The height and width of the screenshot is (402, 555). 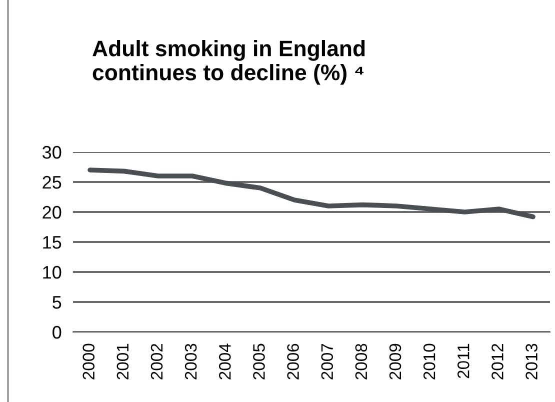 What do you see at coordinates (395, 362) in the screenshot?
I see `x-tick-label: 2009` at bounding box center [395, 362].